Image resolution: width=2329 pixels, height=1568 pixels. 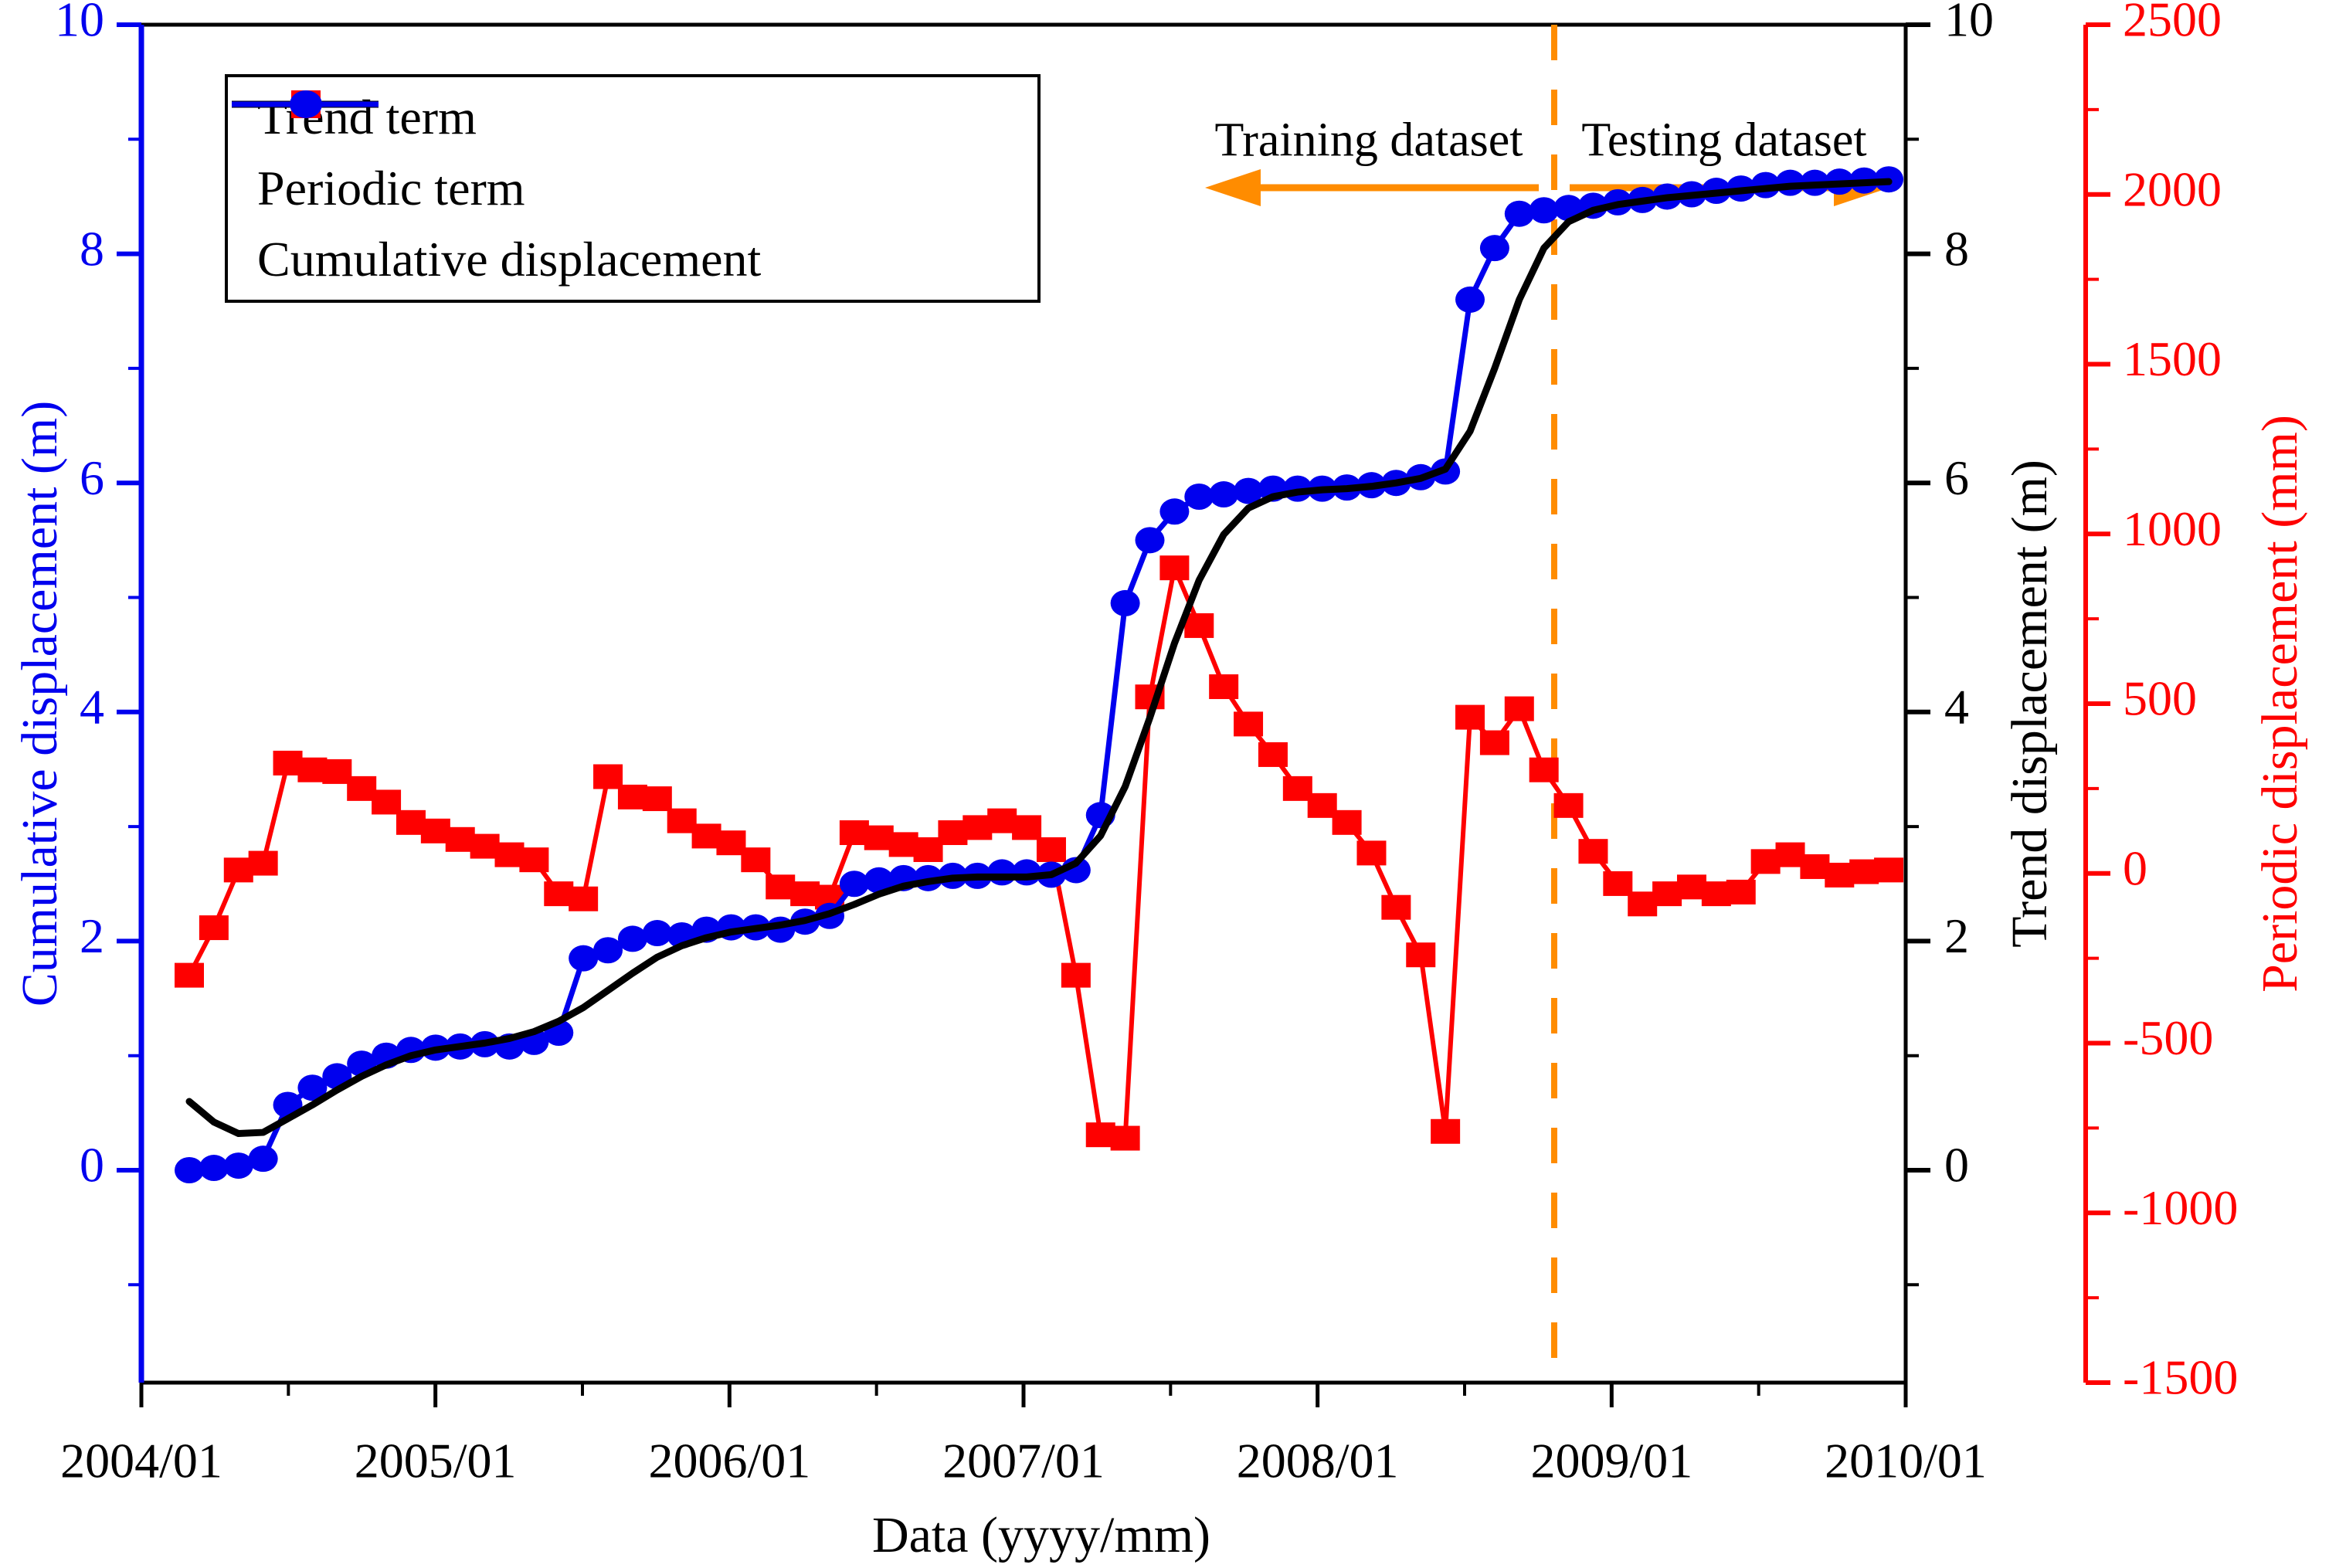 I want to click on cumulative-circle-sample-icon, so click(x=305, y=104).